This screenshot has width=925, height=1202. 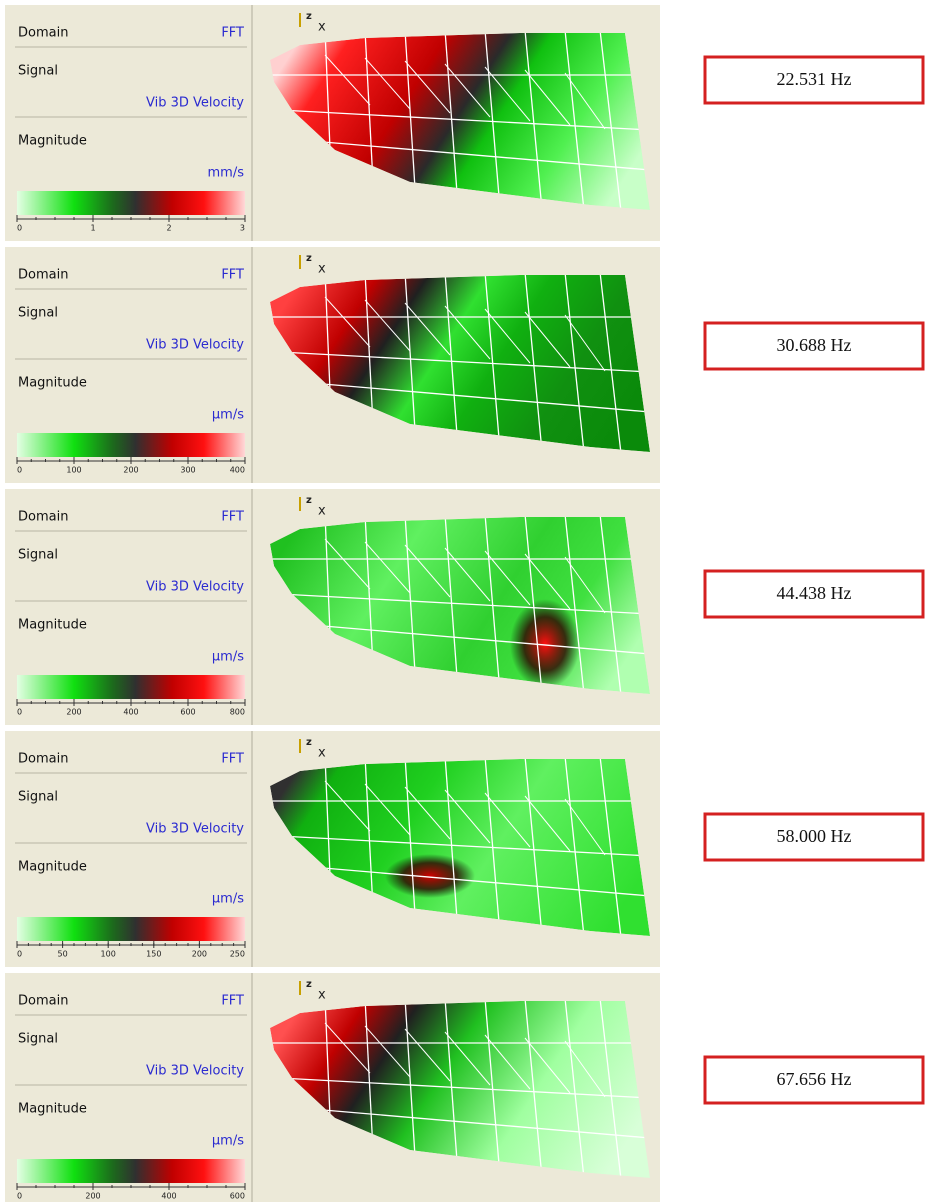 What do you see at coordinates (237, 954) in the screenshot?
I see `scale-tick-label: 250` at bounding box center [237, 954].